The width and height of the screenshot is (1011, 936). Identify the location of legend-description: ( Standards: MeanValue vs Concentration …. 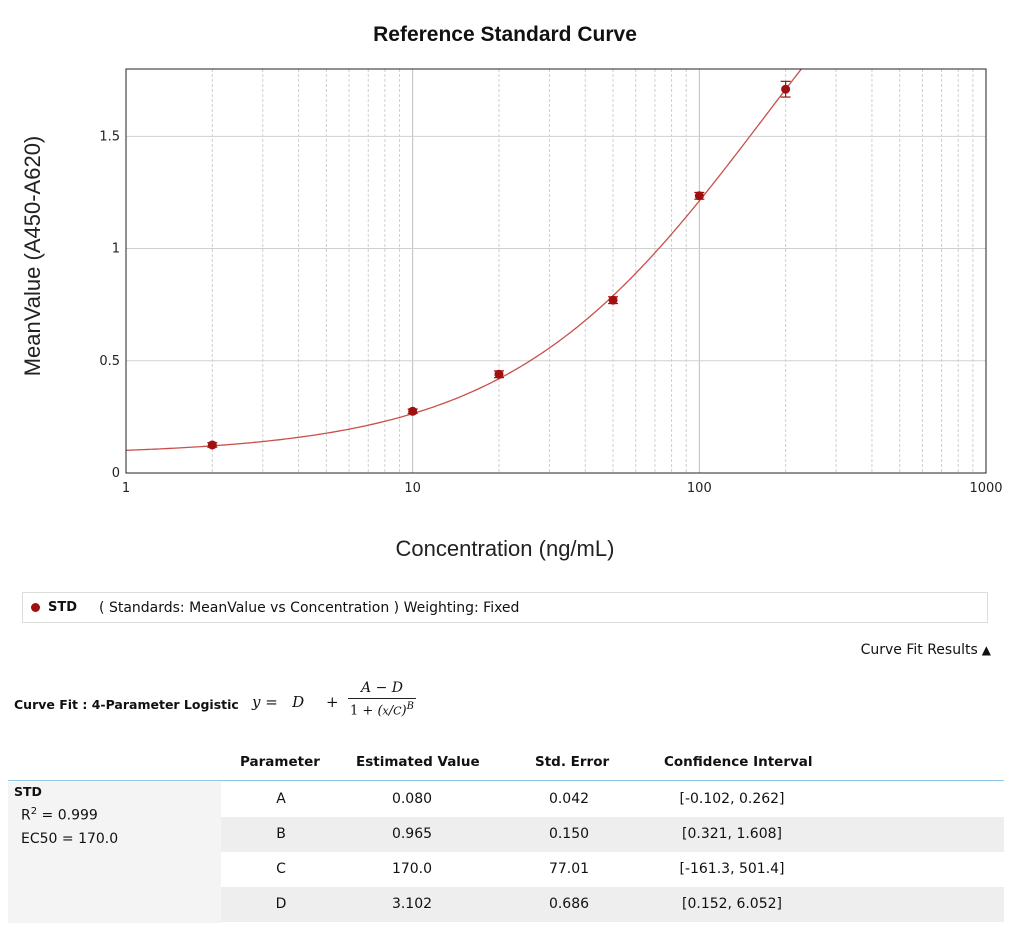
(309, 607).